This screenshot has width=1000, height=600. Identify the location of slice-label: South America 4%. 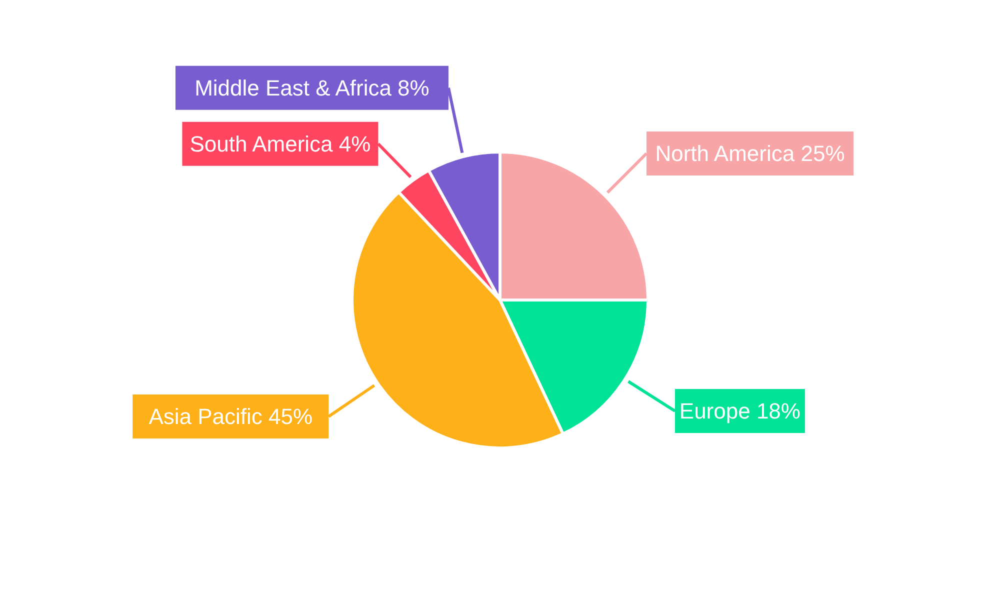
(280, 143).